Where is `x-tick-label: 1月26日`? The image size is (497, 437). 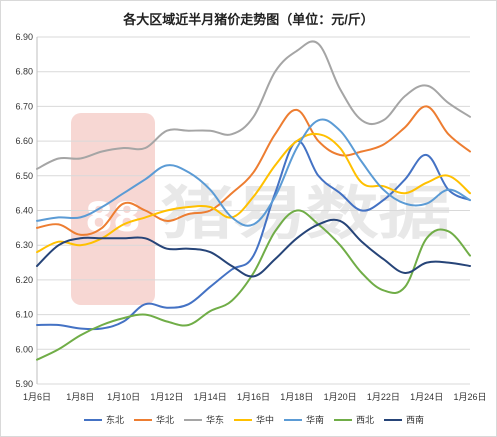
x-tick-label: 1月26日 is located at coordinates (469, 397).